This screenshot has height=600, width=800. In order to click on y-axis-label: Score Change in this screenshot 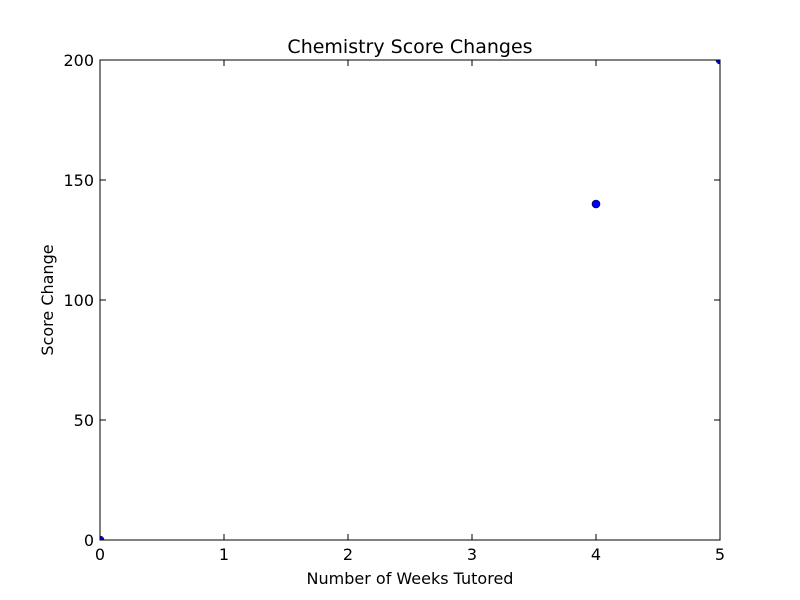, I will do `click(47, 299)`.